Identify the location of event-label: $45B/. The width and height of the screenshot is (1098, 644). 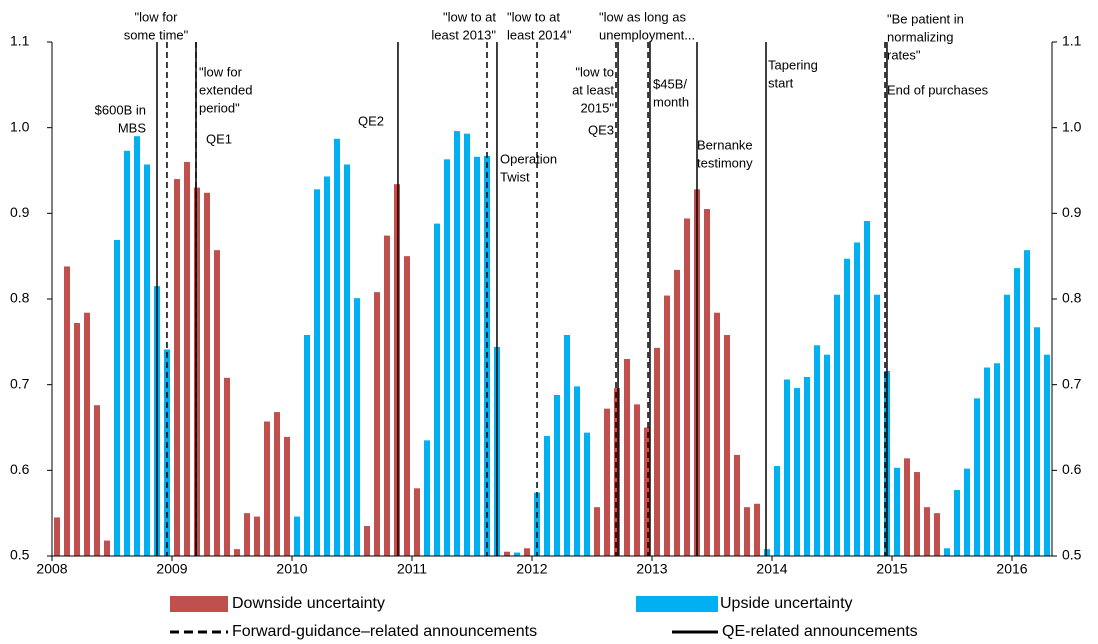
(670, 83).